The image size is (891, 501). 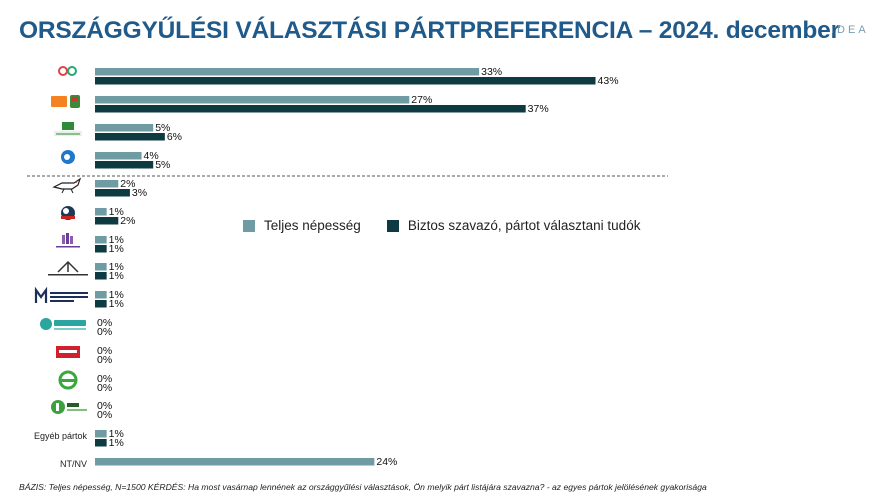 I want to click on parbeszed-logo, so click(x=68, y=380).